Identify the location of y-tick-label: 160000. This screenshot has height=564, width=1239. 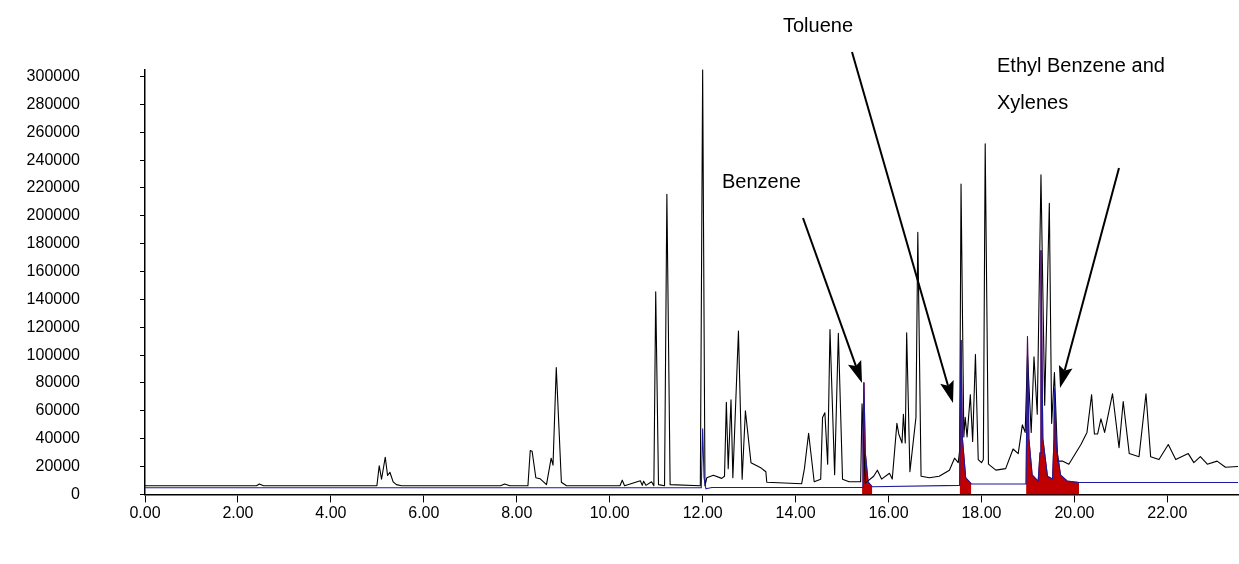
(53, 270).